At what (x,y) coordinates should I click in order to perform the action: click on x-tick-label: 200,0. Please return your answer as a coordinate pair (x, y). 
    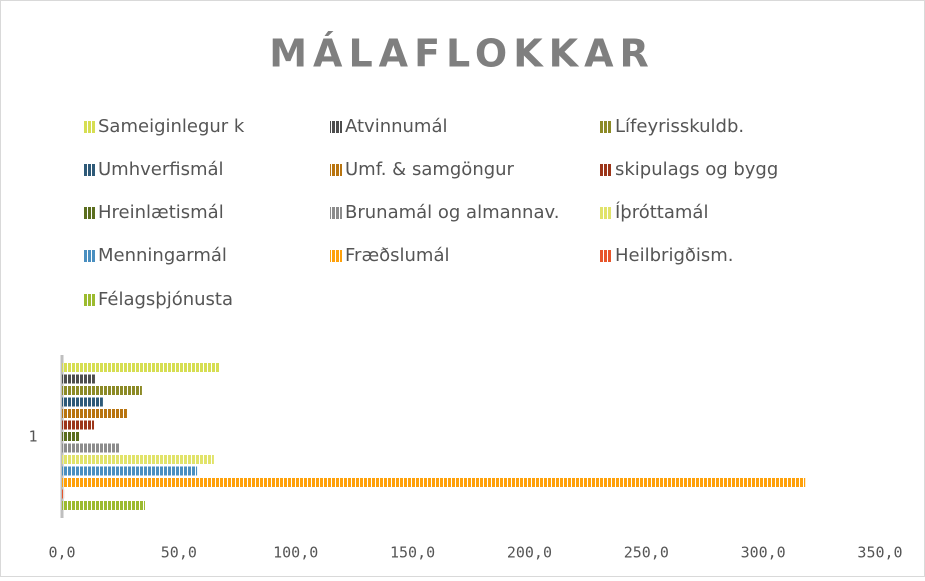
    Looking at the image, I should click on (529, 553).